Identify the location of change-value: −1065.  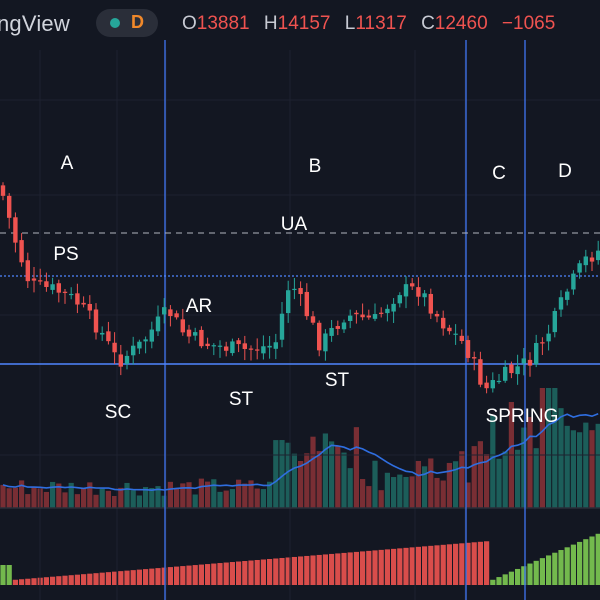
(528, 23).